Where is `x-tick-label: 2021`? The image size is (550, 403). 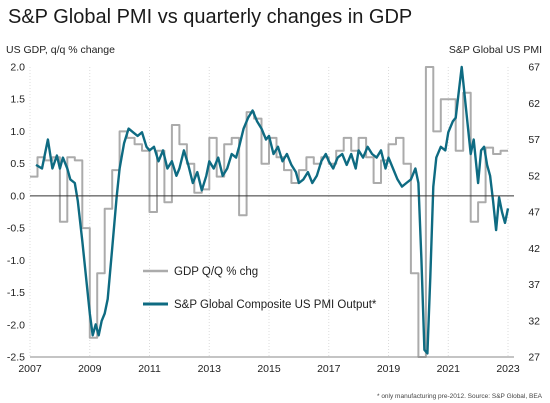 x-tick-label: 2021 is located at coordinates (449, 369).